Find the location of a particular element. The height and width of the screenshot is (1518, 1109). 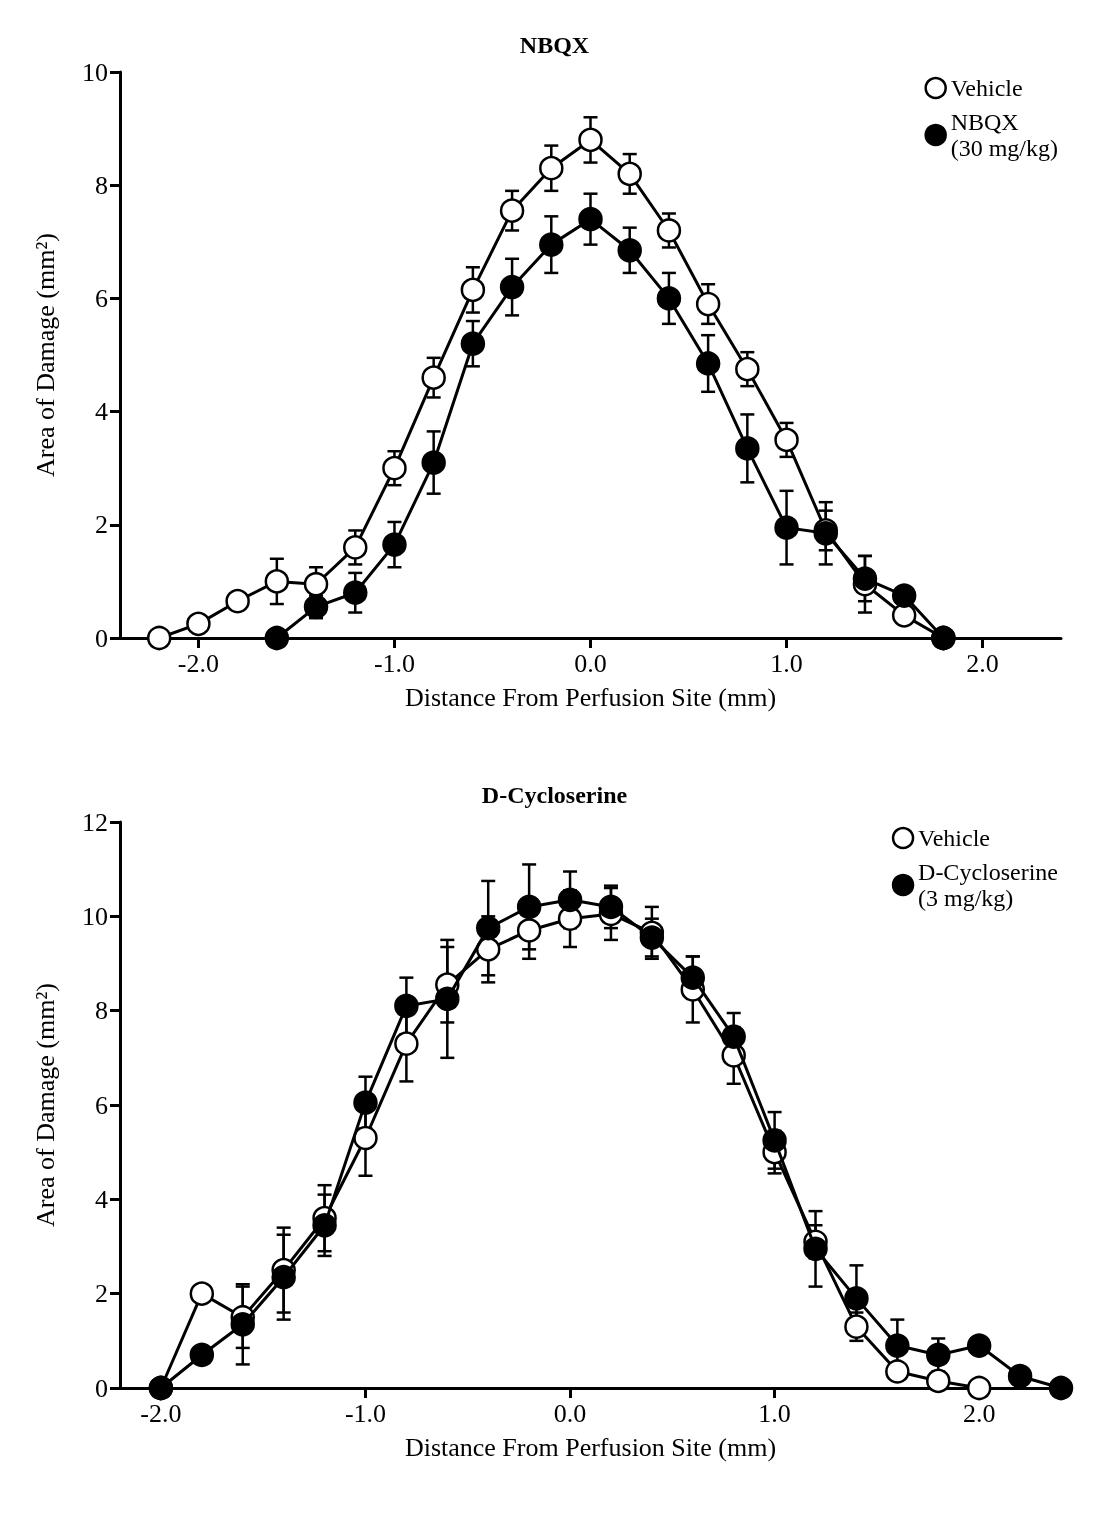

legend-label: D-Cycloserine (3 mg/kg) is located at coordinates (988, 885).